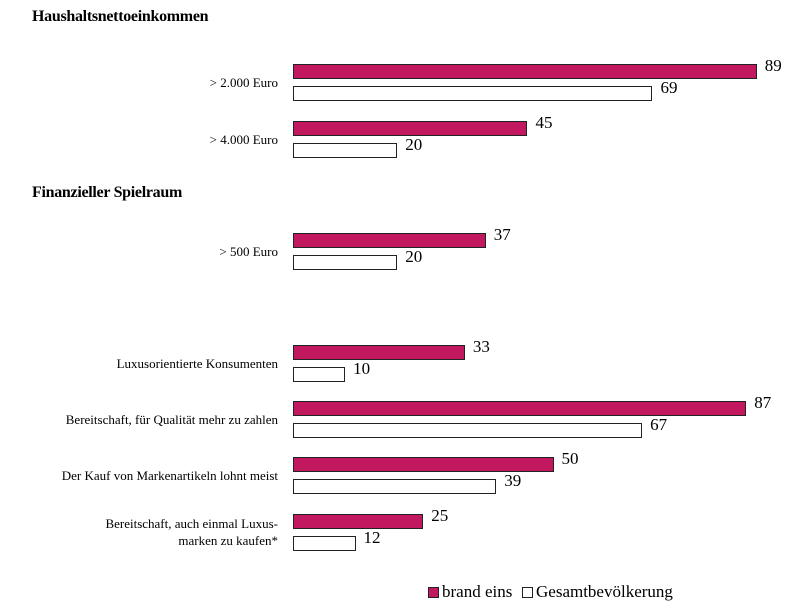 The image size is (795, 603). What do you see at coordinates (659, 424) in the screenshot?
I see `value-label: 67` at bounding box center [659, 424].